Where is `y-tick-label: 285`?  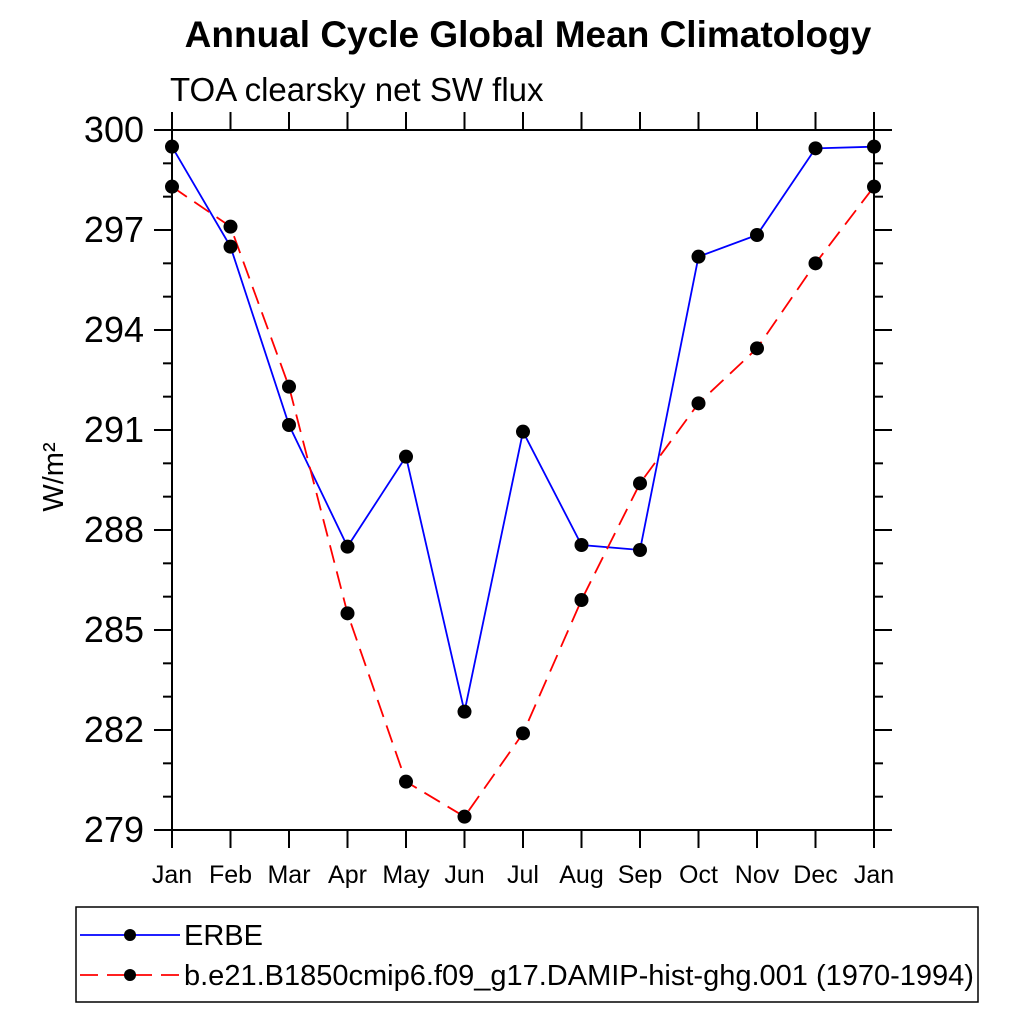
y-tick-label: 285 is located at coordinates (114, 629).